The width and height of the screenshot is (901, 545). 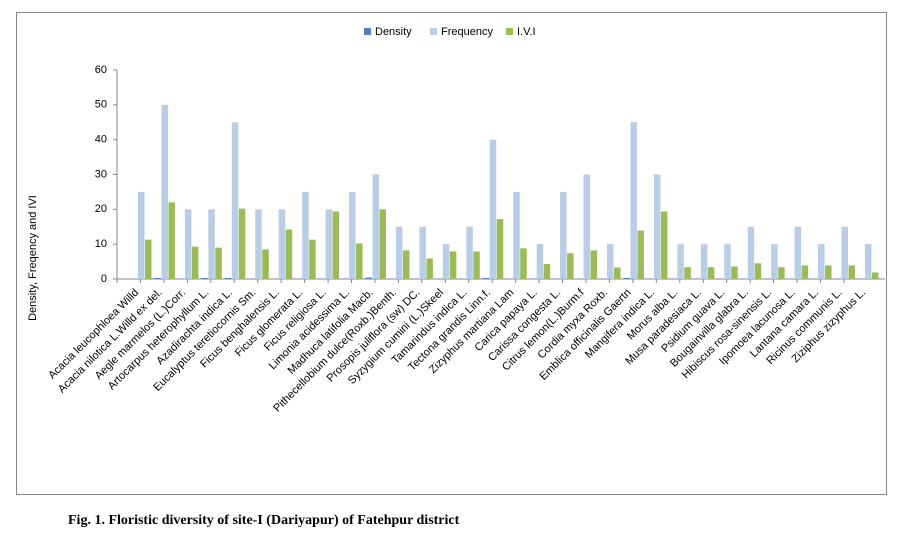 I want to click on y-tick-label: 20, so click(x=101, y=209).